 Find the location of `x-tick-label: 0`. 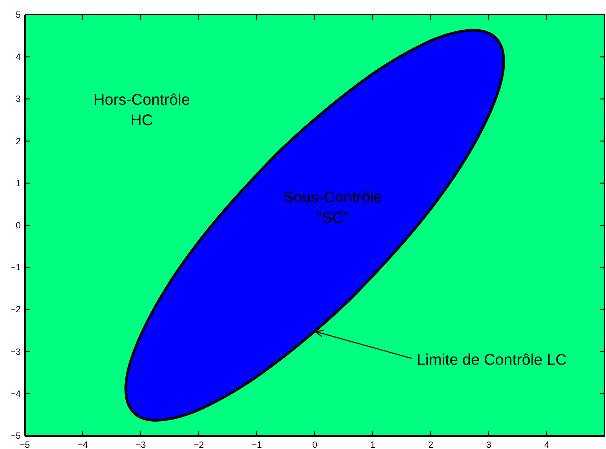

x-tick-label: 0 is located at coordinates (315, 444).